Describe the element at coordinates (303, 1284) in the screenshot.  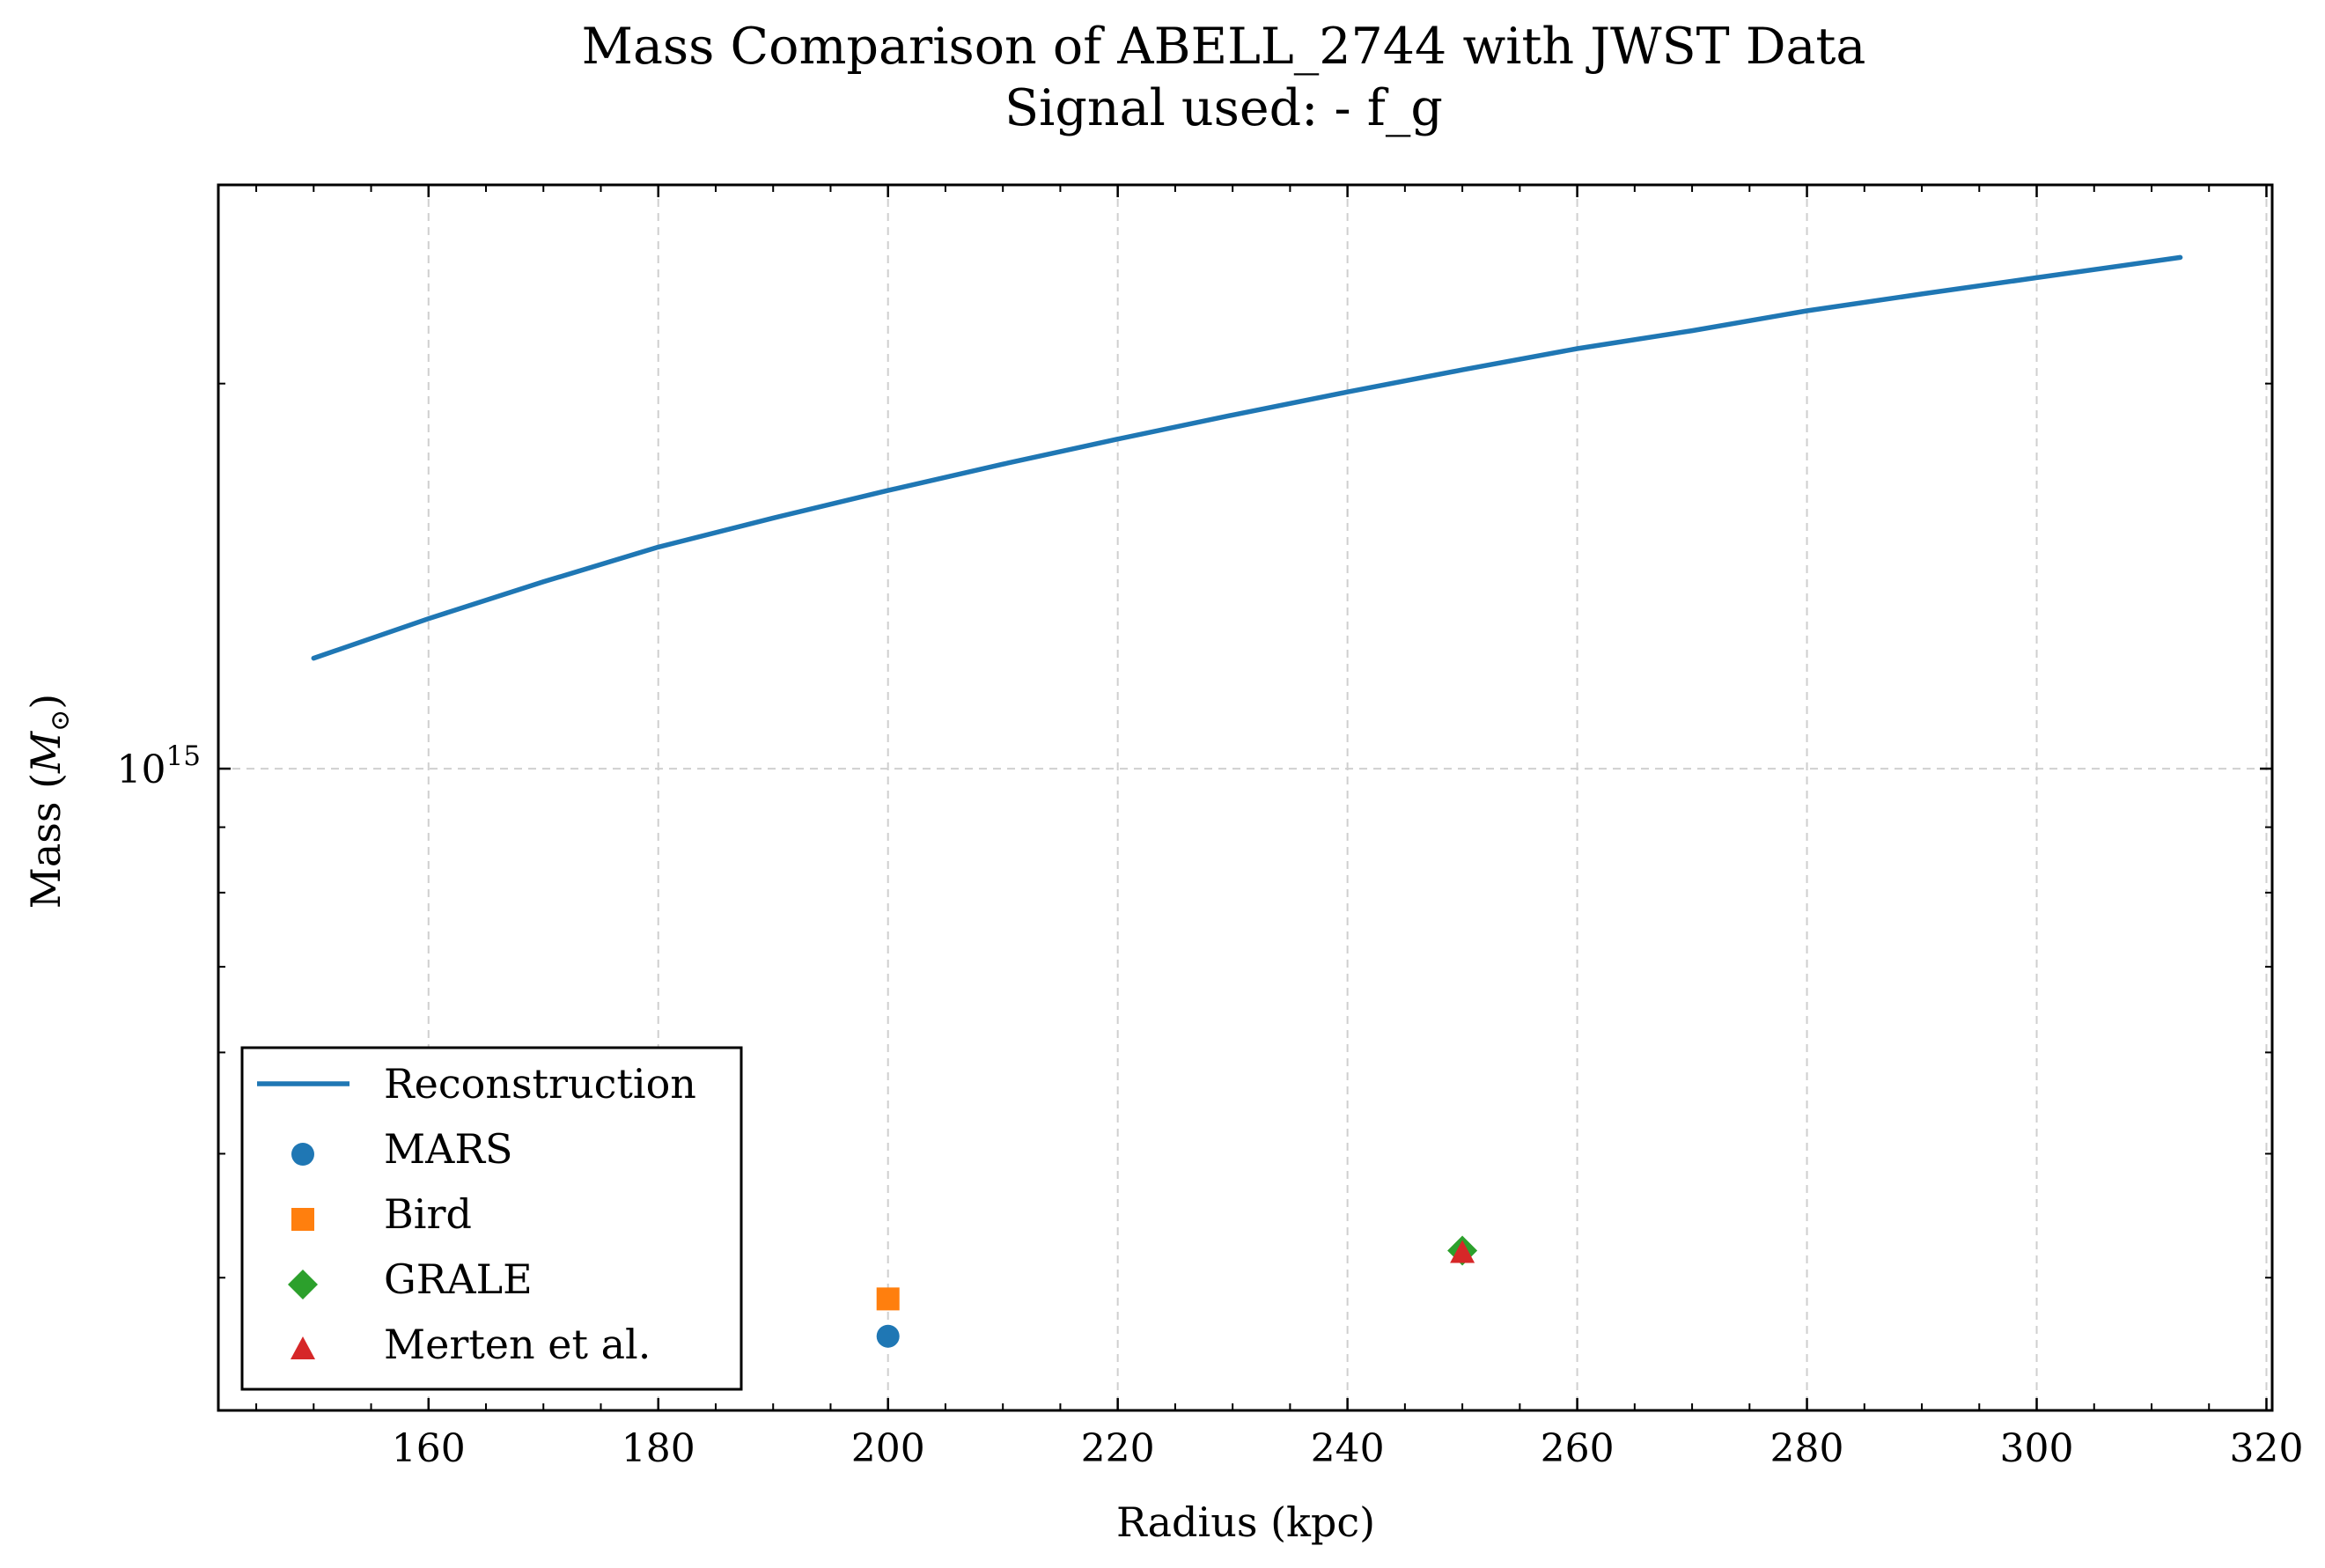
I see `legend-marker-grale` at that location.